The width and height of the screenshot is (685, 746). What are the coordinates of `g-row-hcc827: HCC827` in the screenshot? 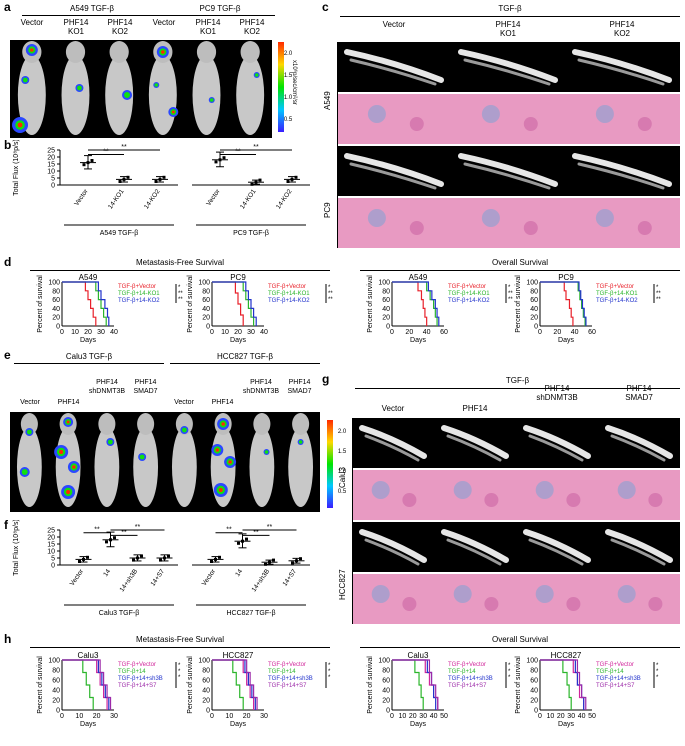 It's located at (342, 584).